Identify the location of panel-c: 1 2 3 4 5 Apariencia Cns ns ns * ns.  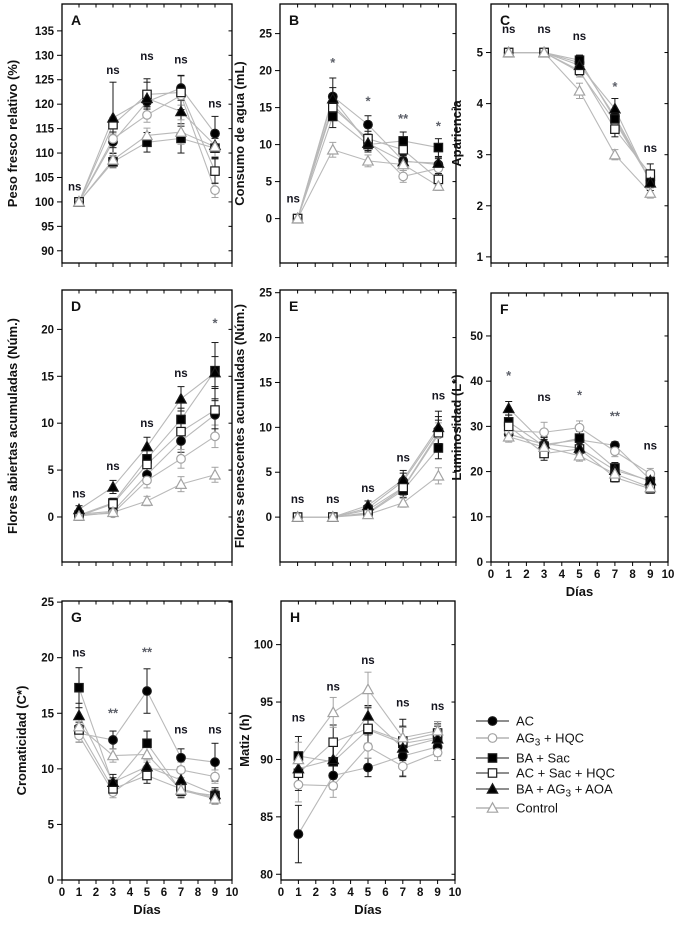
(559, 135).